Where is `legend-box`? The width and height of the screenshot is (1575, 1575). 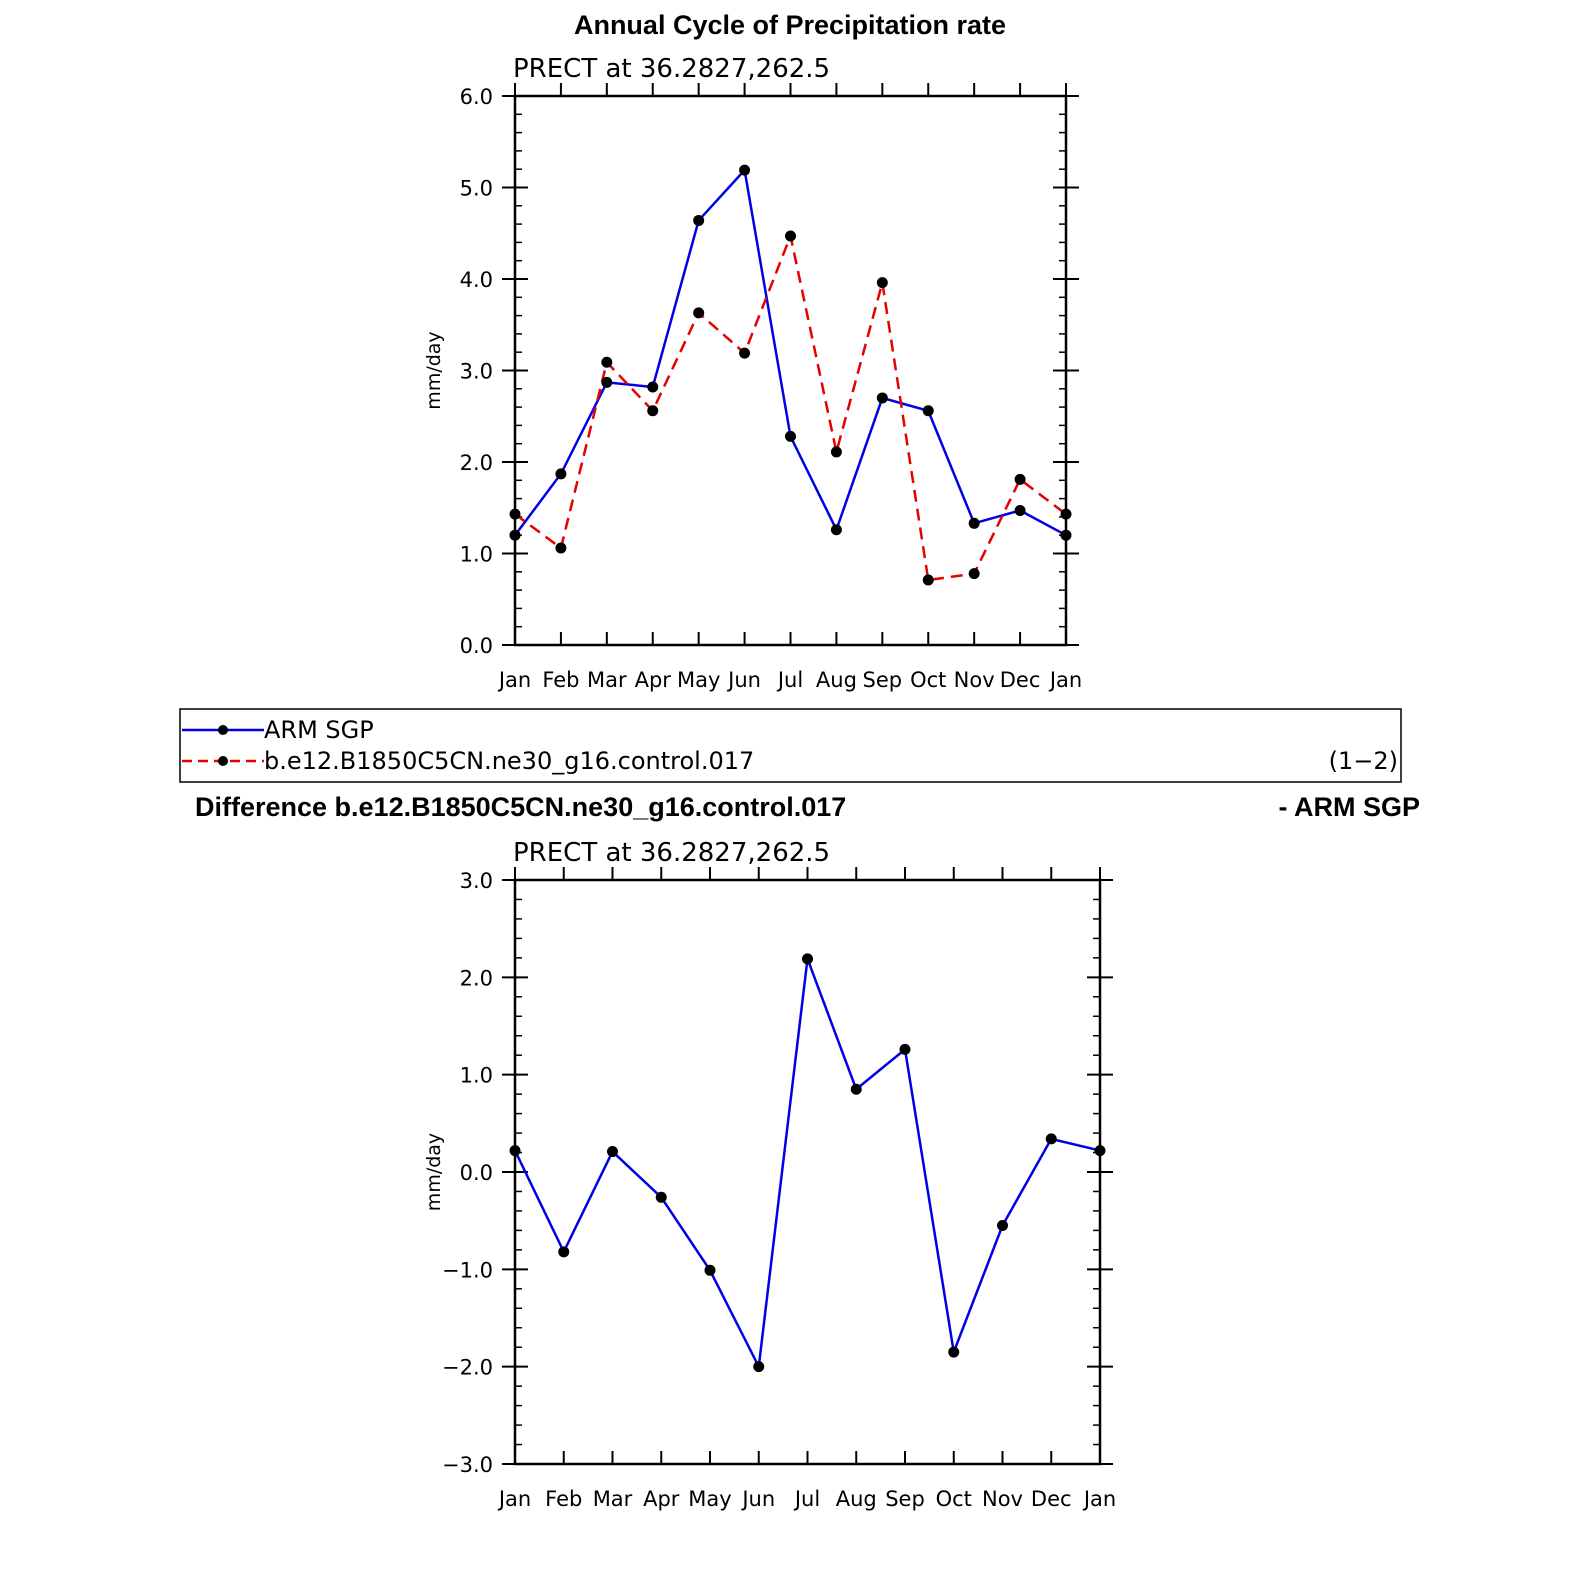 legend-box is located at coordinates (790, 745).